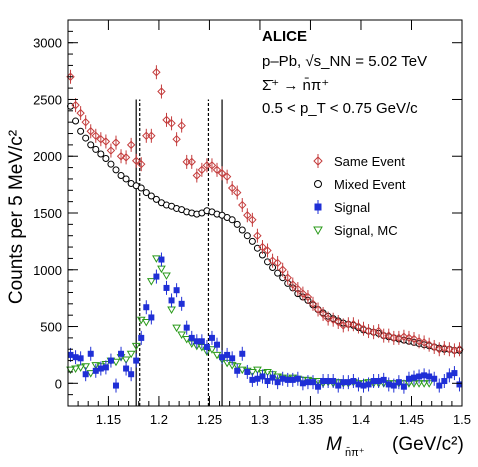  What do you see at coordinates (462, 419) in the screenshot?
I see `x-tick-label: 1.5` at bounding box center [462, 419].